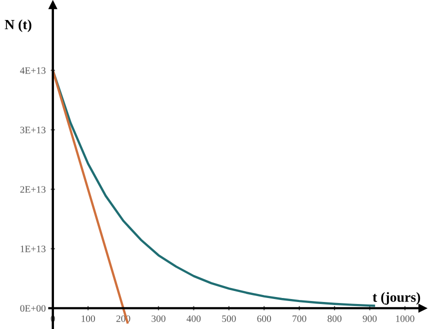 The width and height of the screenshot is (429, 329). What do you see at coordinates (369, 318) in the screenshot?
I see `x-tick-label: 900` at bounding box center [369, 318].